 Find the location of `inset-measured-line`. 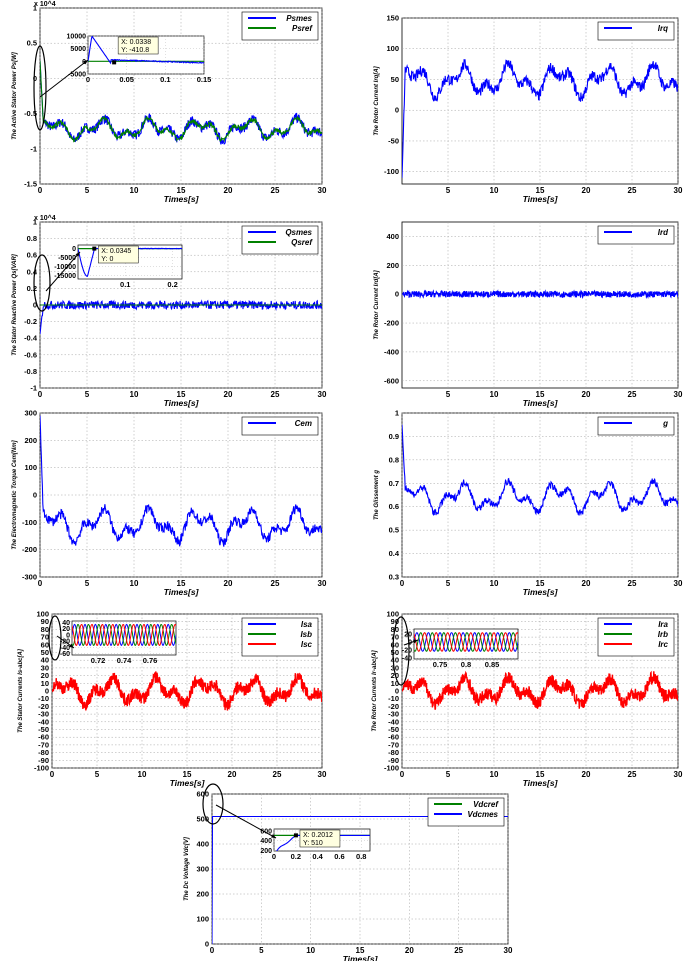

inset-measured-line is located at coordinates (146, 50).